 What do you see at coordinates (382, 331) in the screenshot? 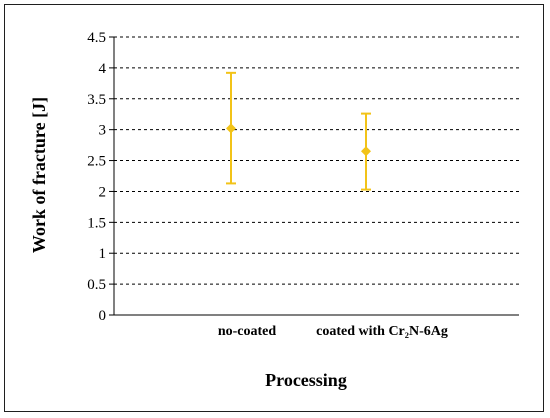
I see `x-category-label: coated with Cr₂N-6Ag` at bounding box center [382, 331].